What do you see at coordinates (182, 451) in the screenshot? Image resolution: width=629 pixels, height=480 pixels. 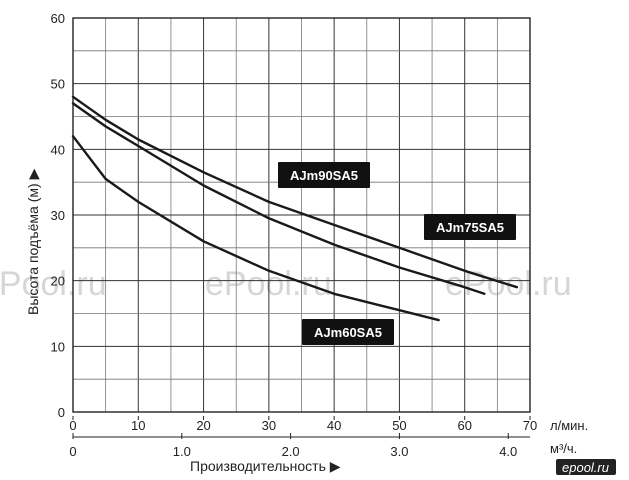 I see `x2-tick-label: 1.0` at bounding box center [182, 451].